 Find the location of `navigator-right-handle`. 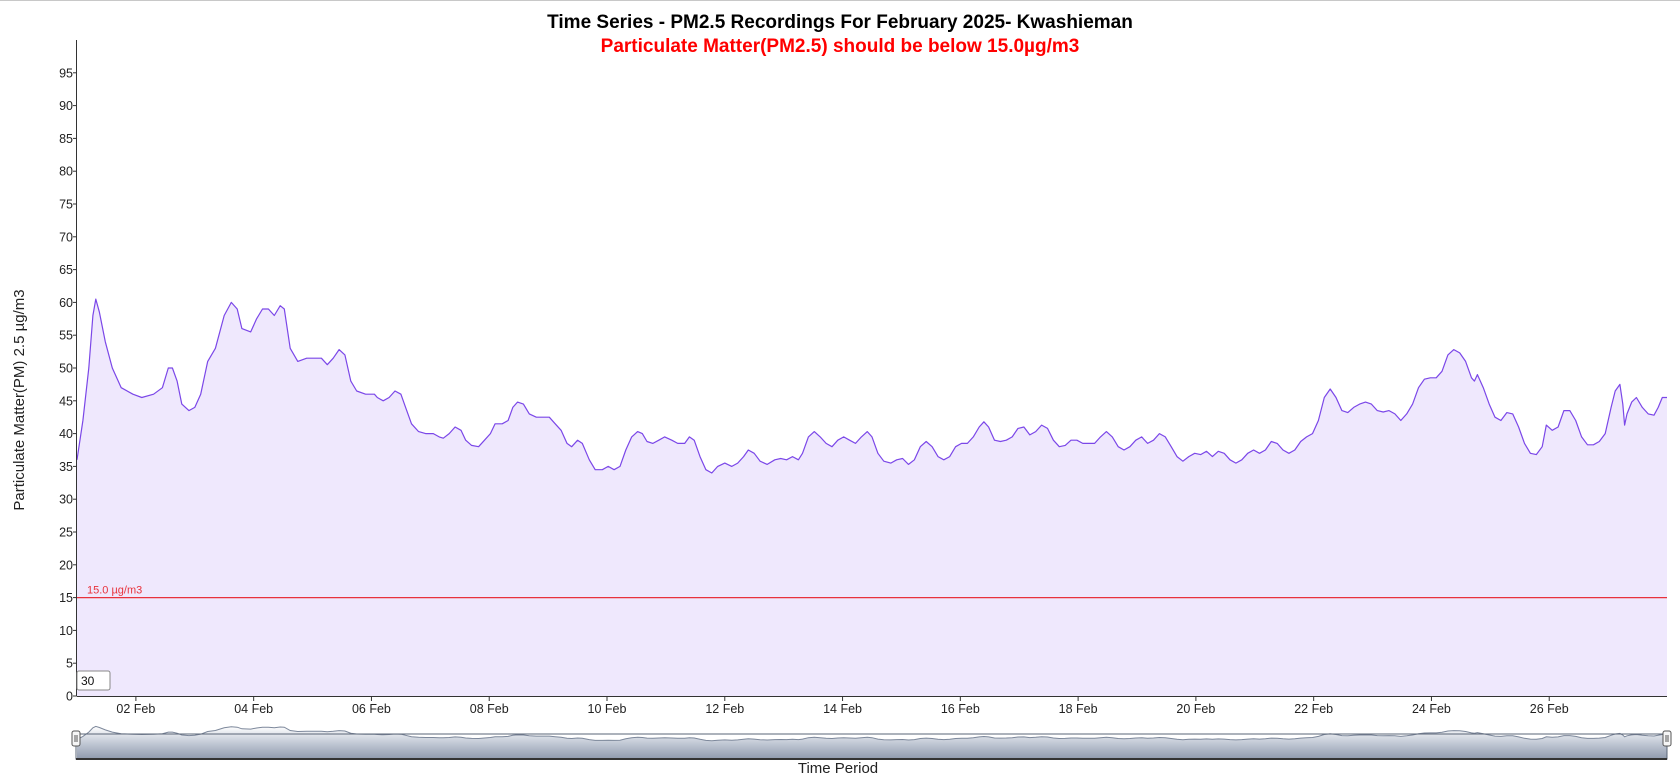

navigator-right-handle is located at coordinates (1667, 738).